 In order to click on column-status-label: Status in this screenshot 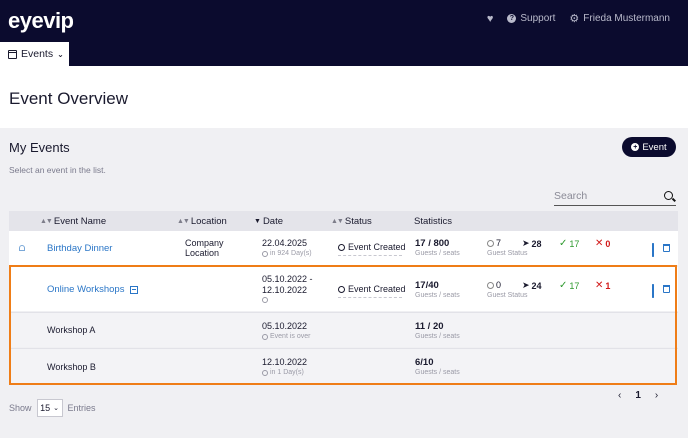, I will do `click(358, 221)`.